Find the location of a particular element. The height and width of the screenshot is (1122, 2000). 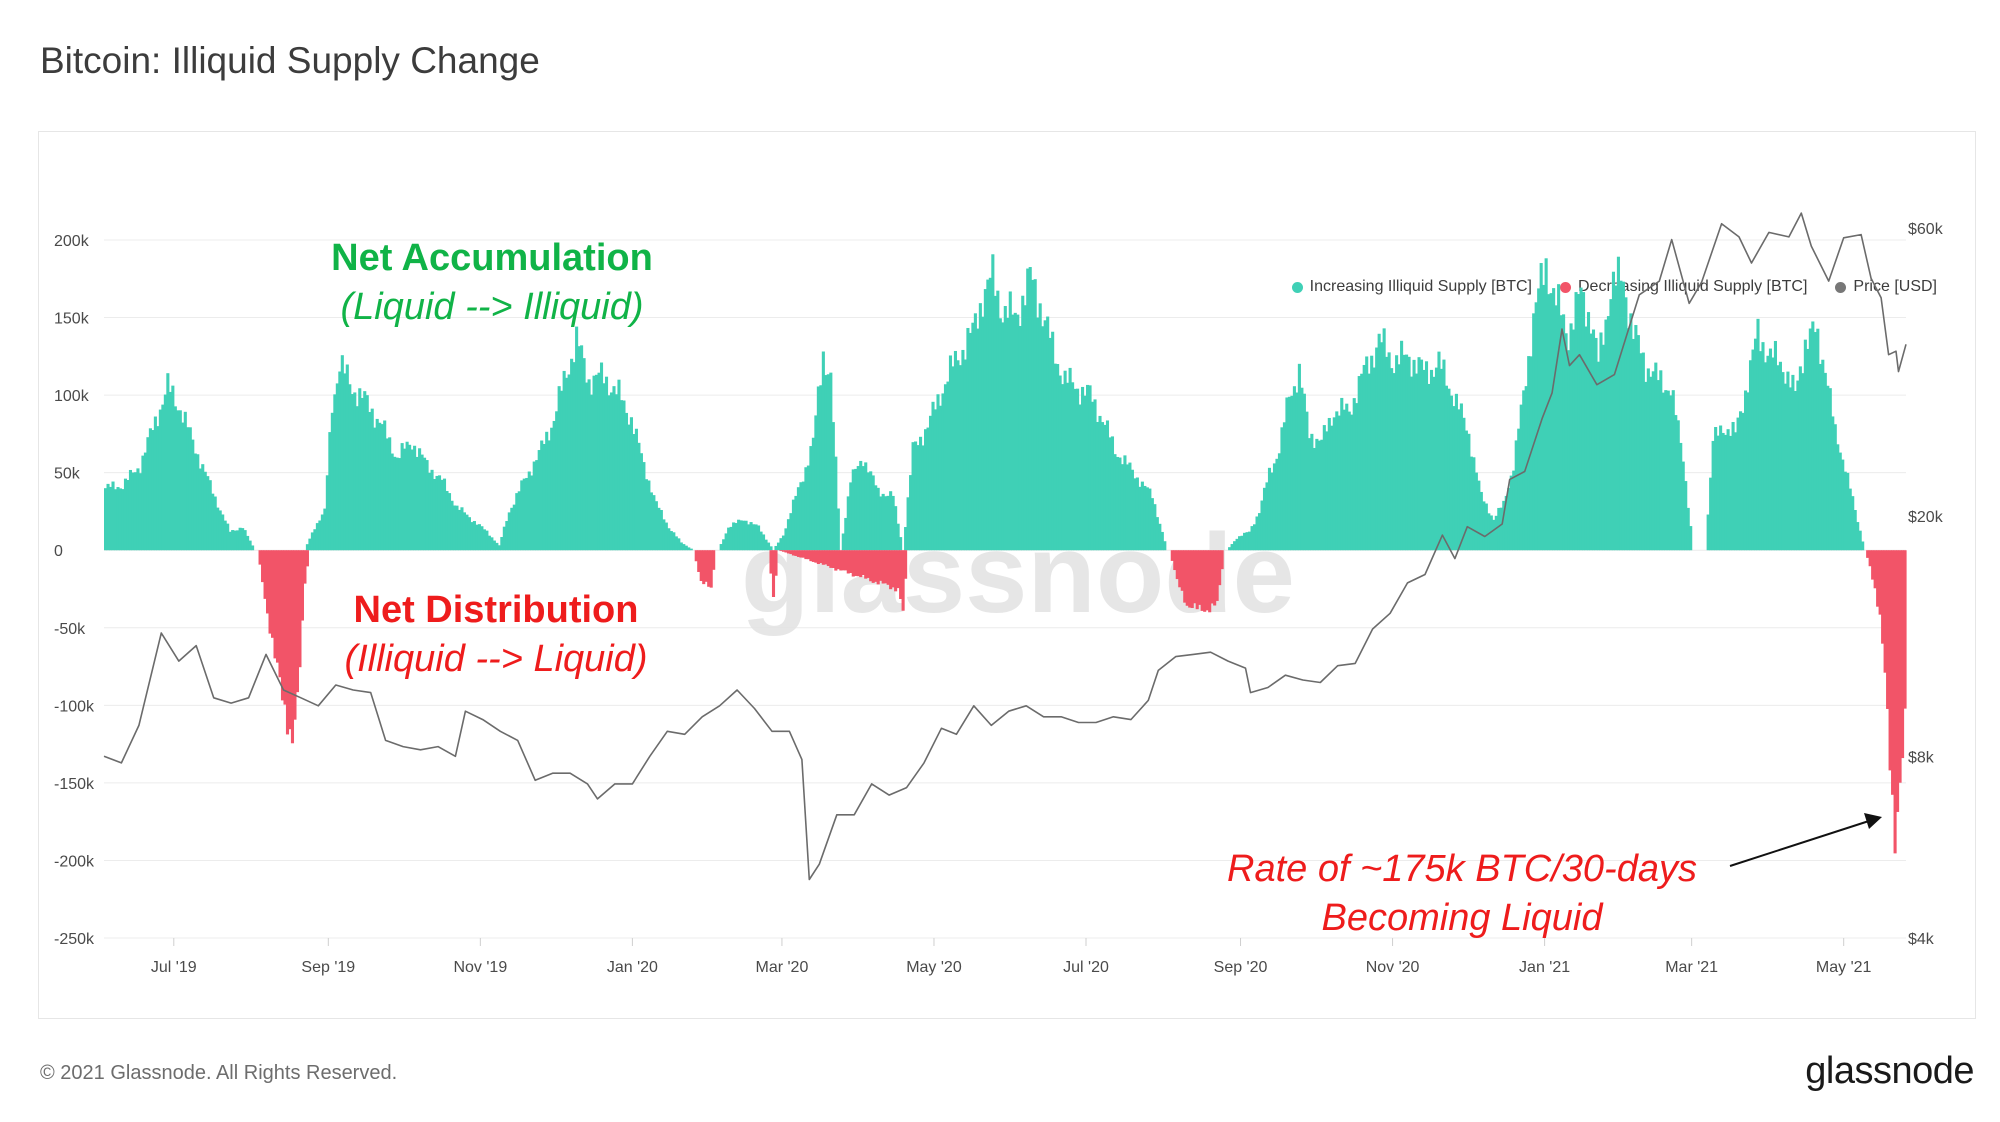

copyright-footer: © 2021 Glassnode. All Rights Reserved. is located at coordinates (219, 1073).